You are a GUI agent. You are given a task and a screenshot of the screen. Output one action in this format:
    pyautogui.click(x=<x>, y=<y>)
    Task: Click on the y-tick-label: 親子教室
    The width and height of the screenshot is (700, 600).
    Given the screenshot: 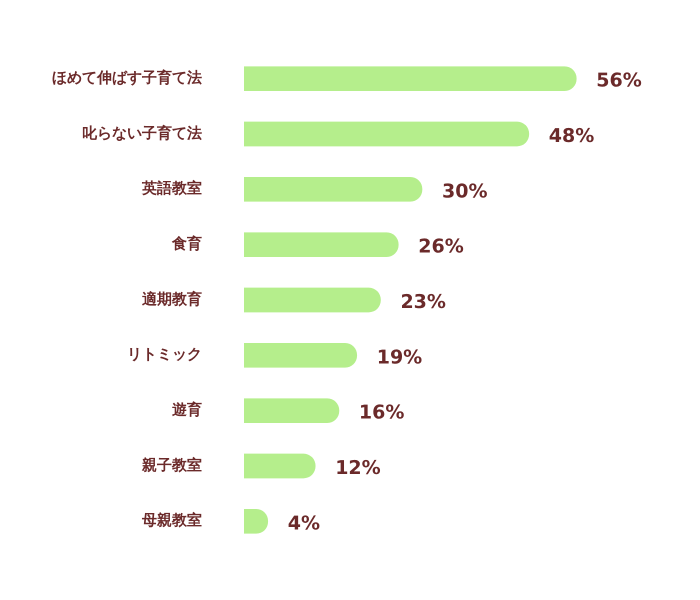 What is the action you would take?
    pyautogui.click(x=171, y=465)
    